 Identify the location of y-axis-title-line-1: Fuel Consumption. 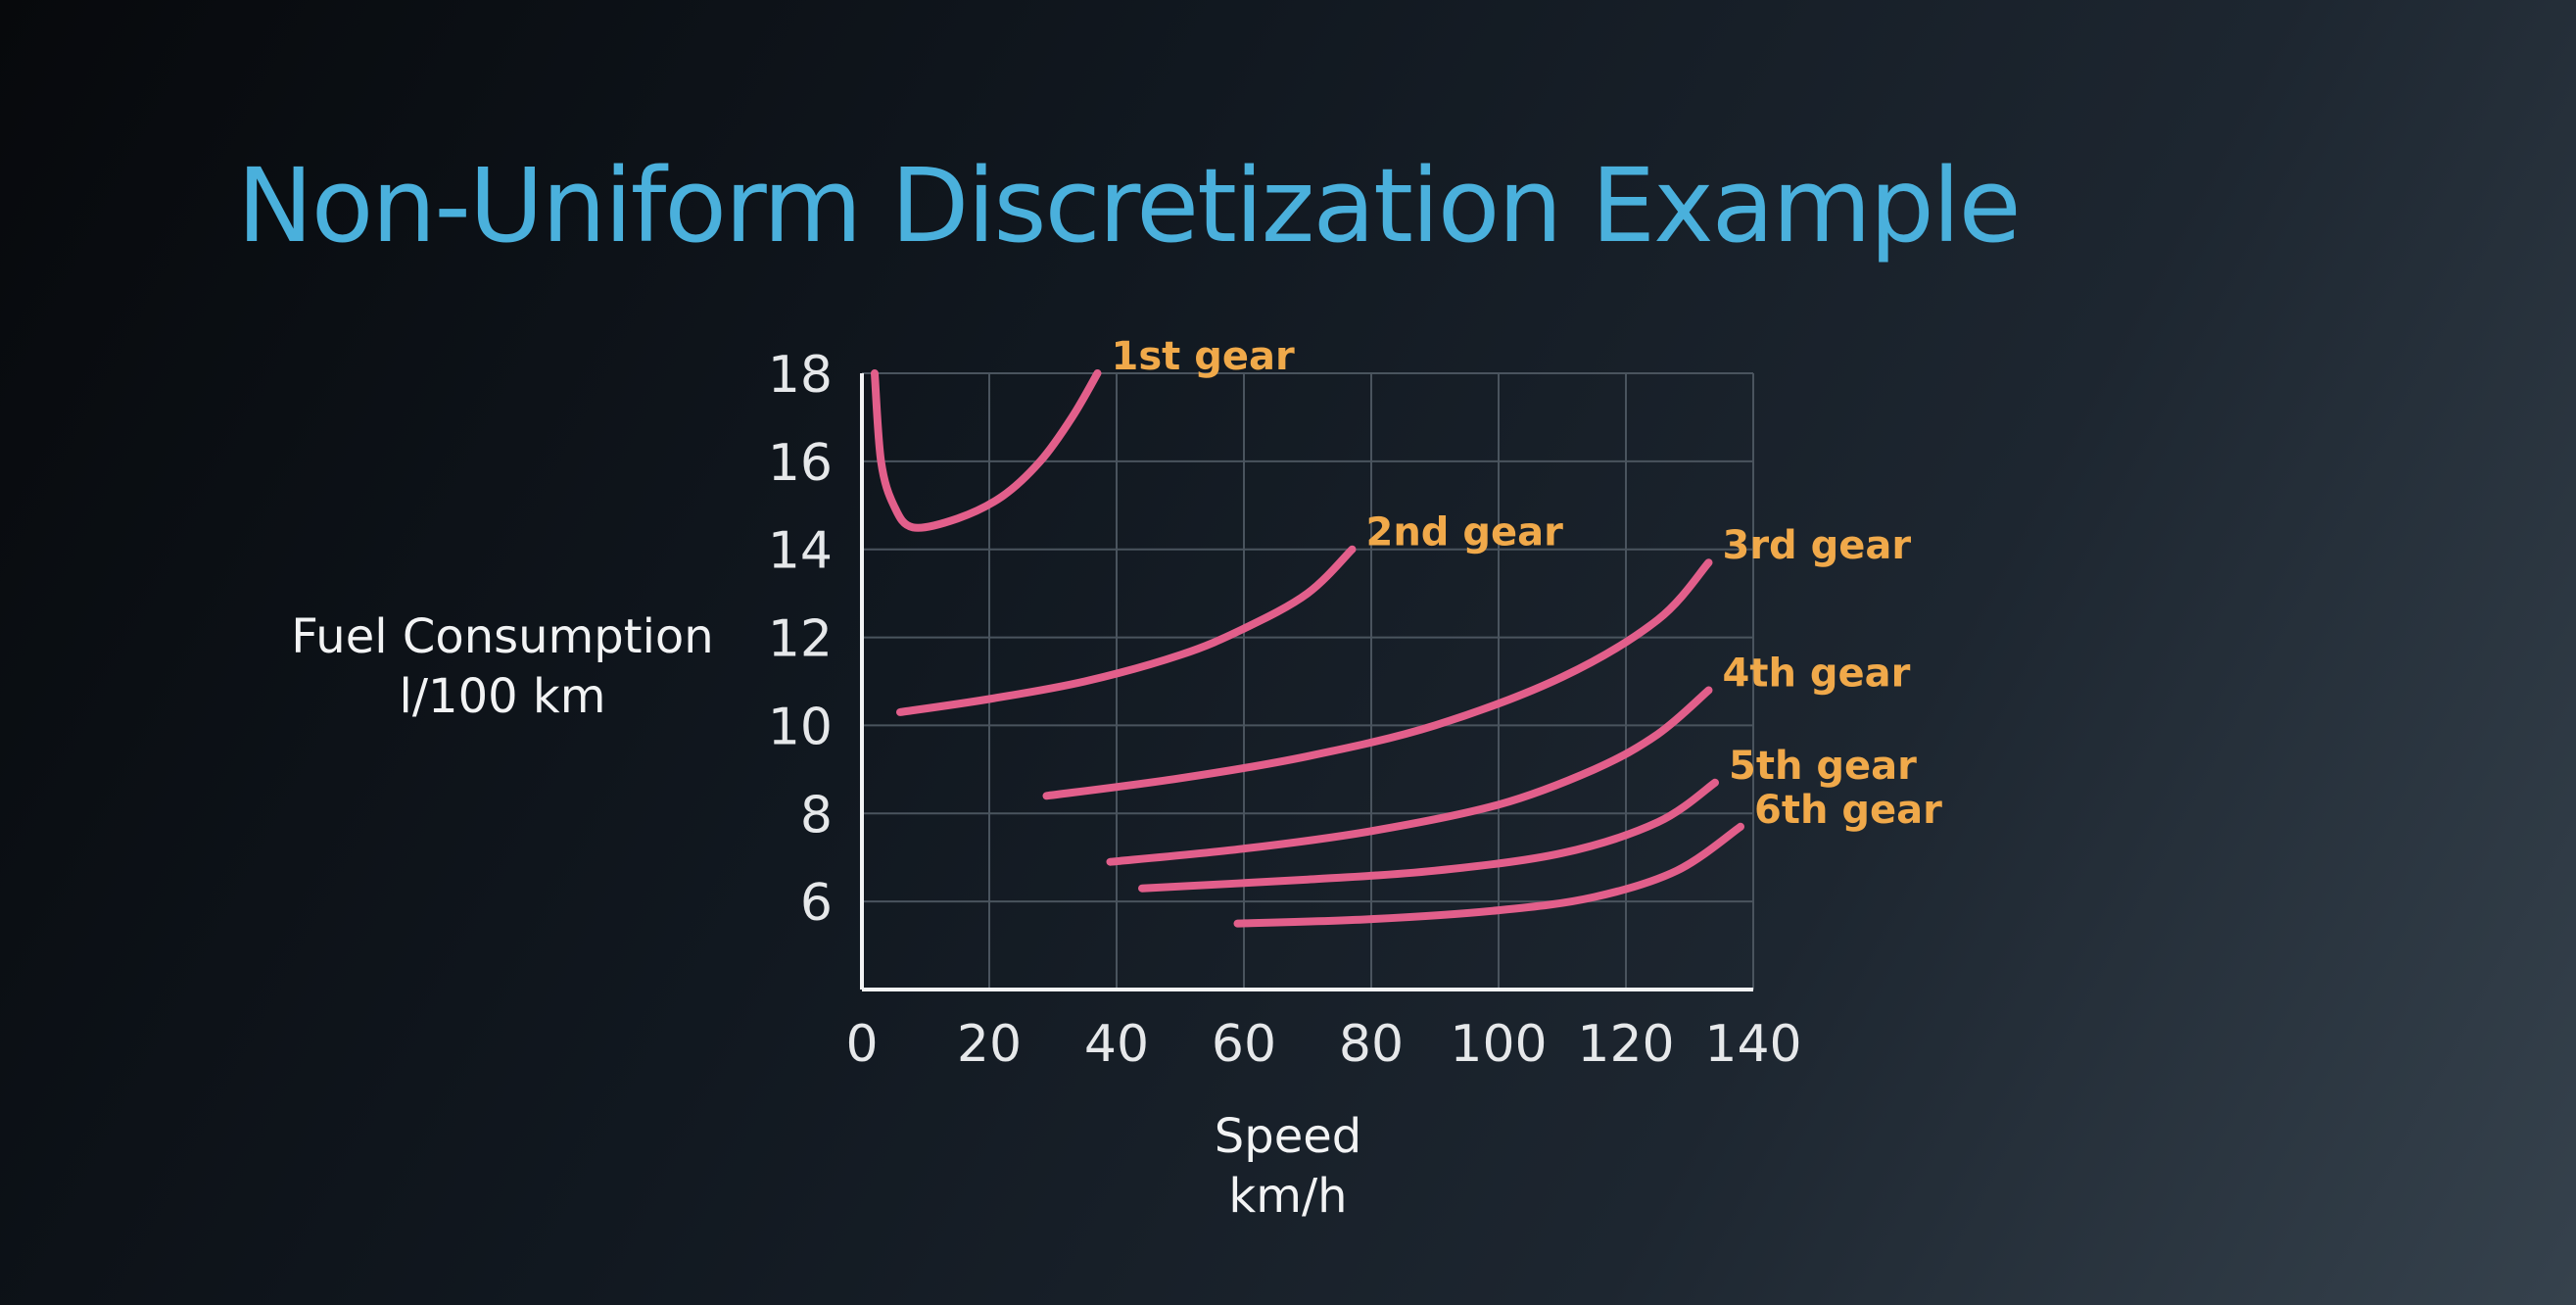
(502, 636).